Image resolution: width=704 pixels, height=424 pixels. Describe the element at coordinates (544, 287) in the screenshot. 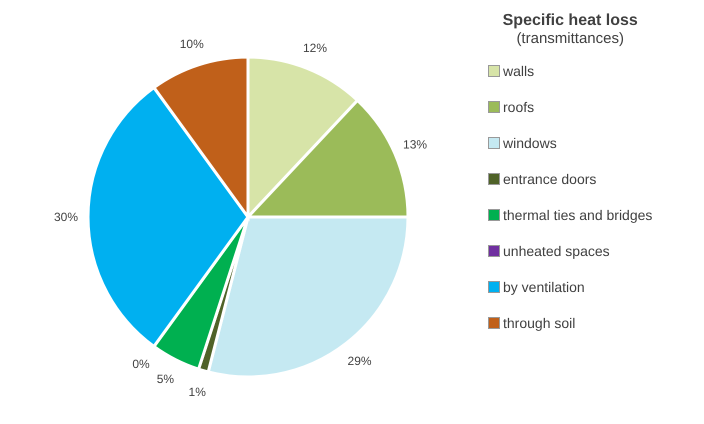

I see `legend-label: by ventilation` at that location.